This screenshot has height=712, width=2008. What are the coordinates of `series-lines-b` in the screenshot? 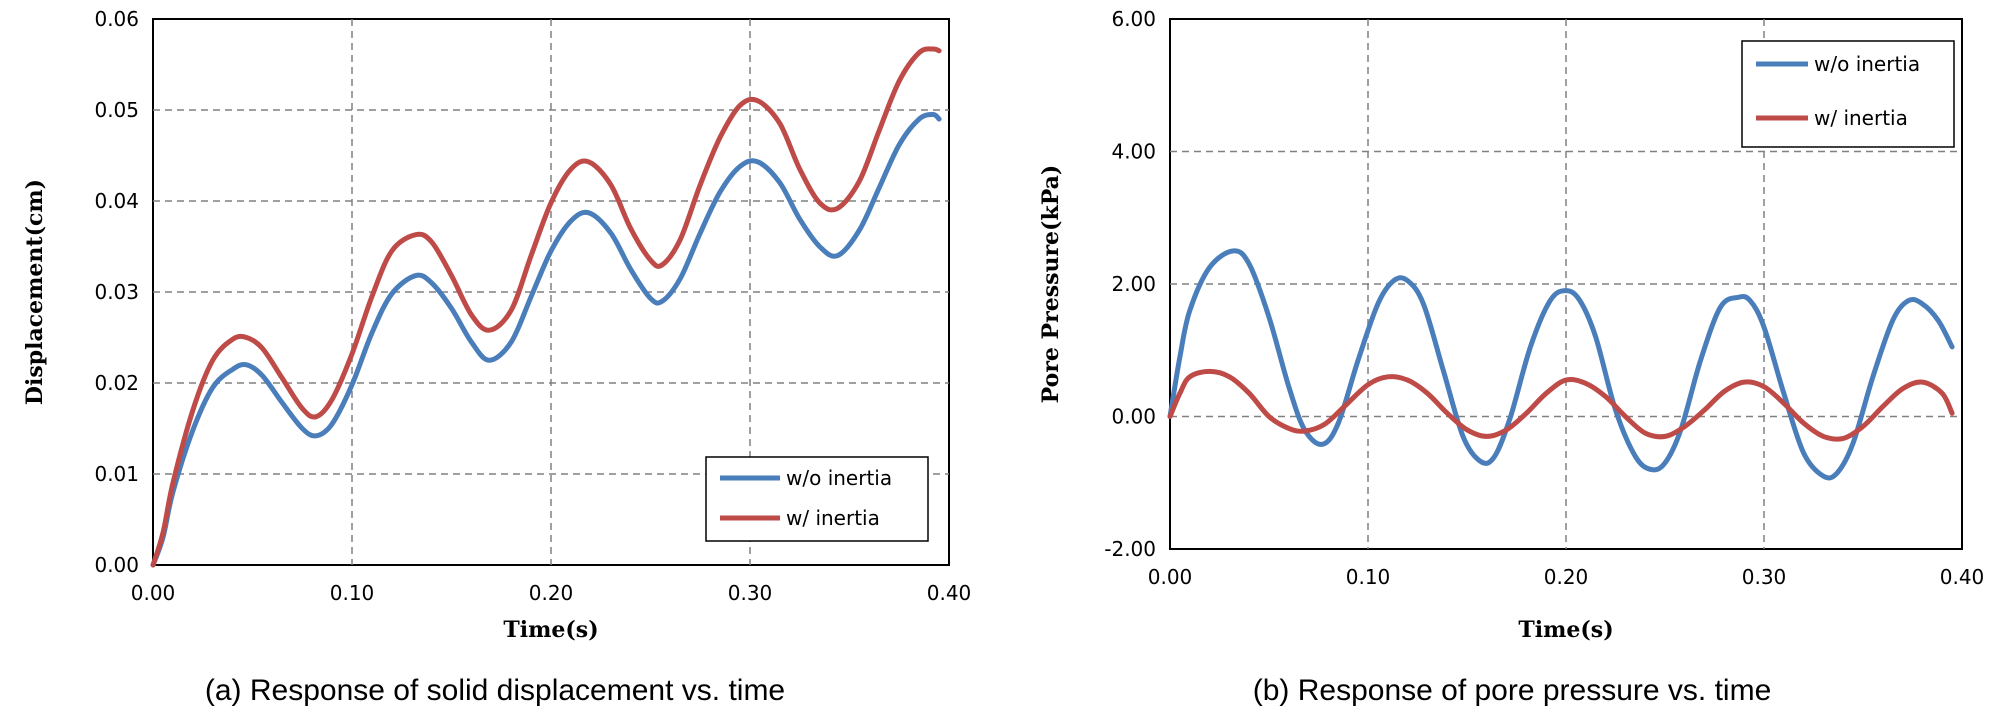 It's located at (1561, 364).